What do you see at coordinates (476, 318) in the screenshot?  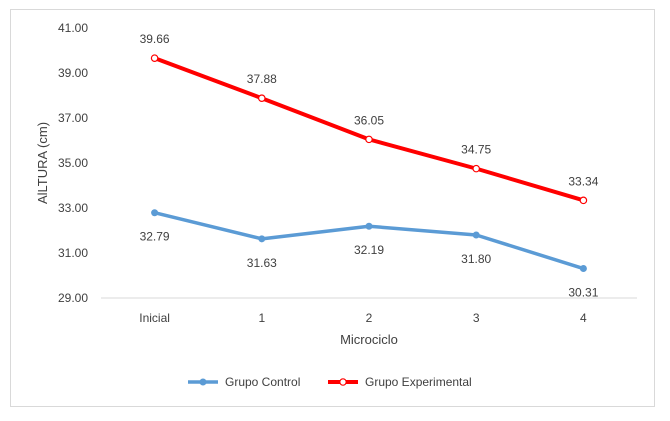 I see `x-tick-label: 3` at bounding box center [476, 318].